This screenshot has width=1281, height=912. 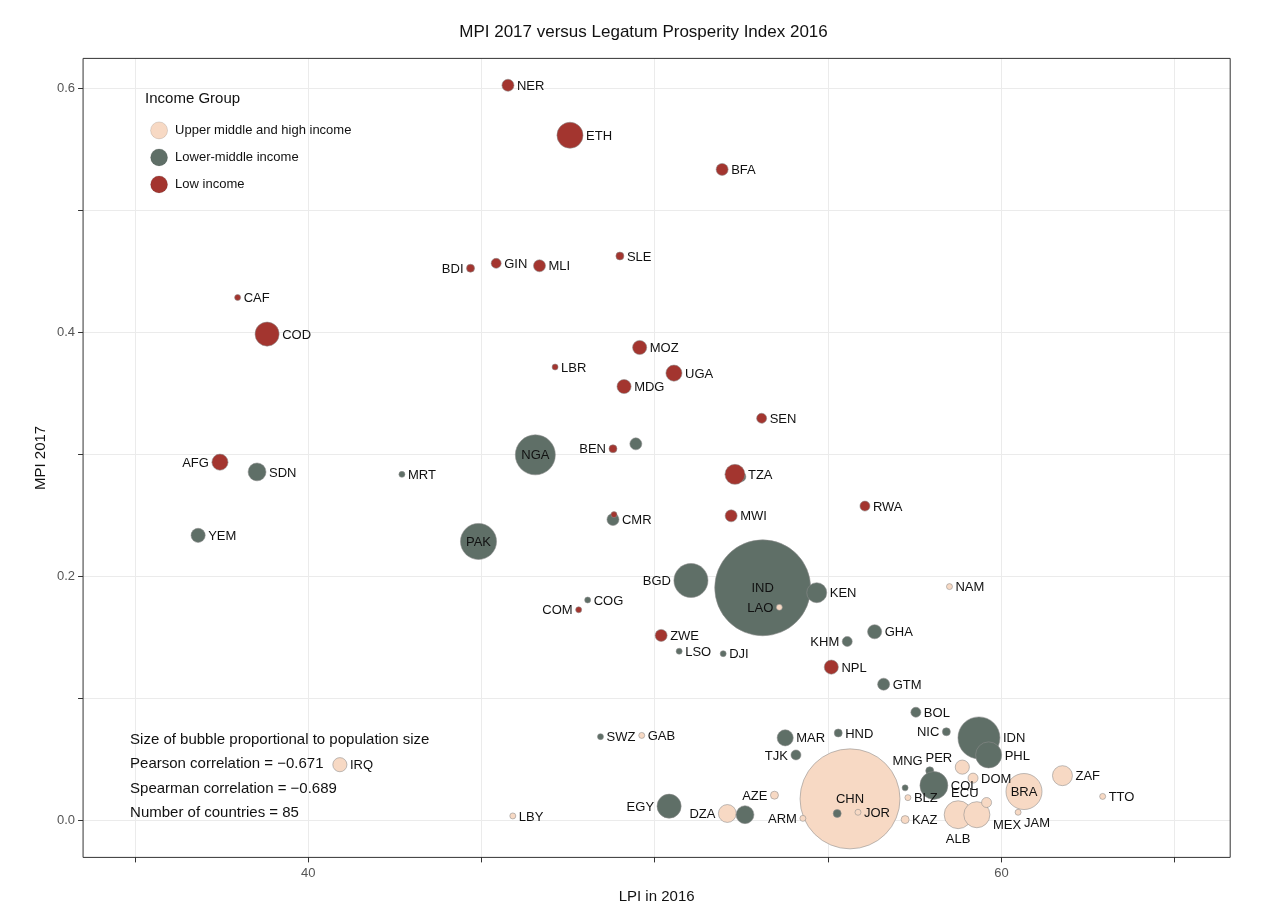 I want to click on data-label: ZWE, so click(x=685, y=635).